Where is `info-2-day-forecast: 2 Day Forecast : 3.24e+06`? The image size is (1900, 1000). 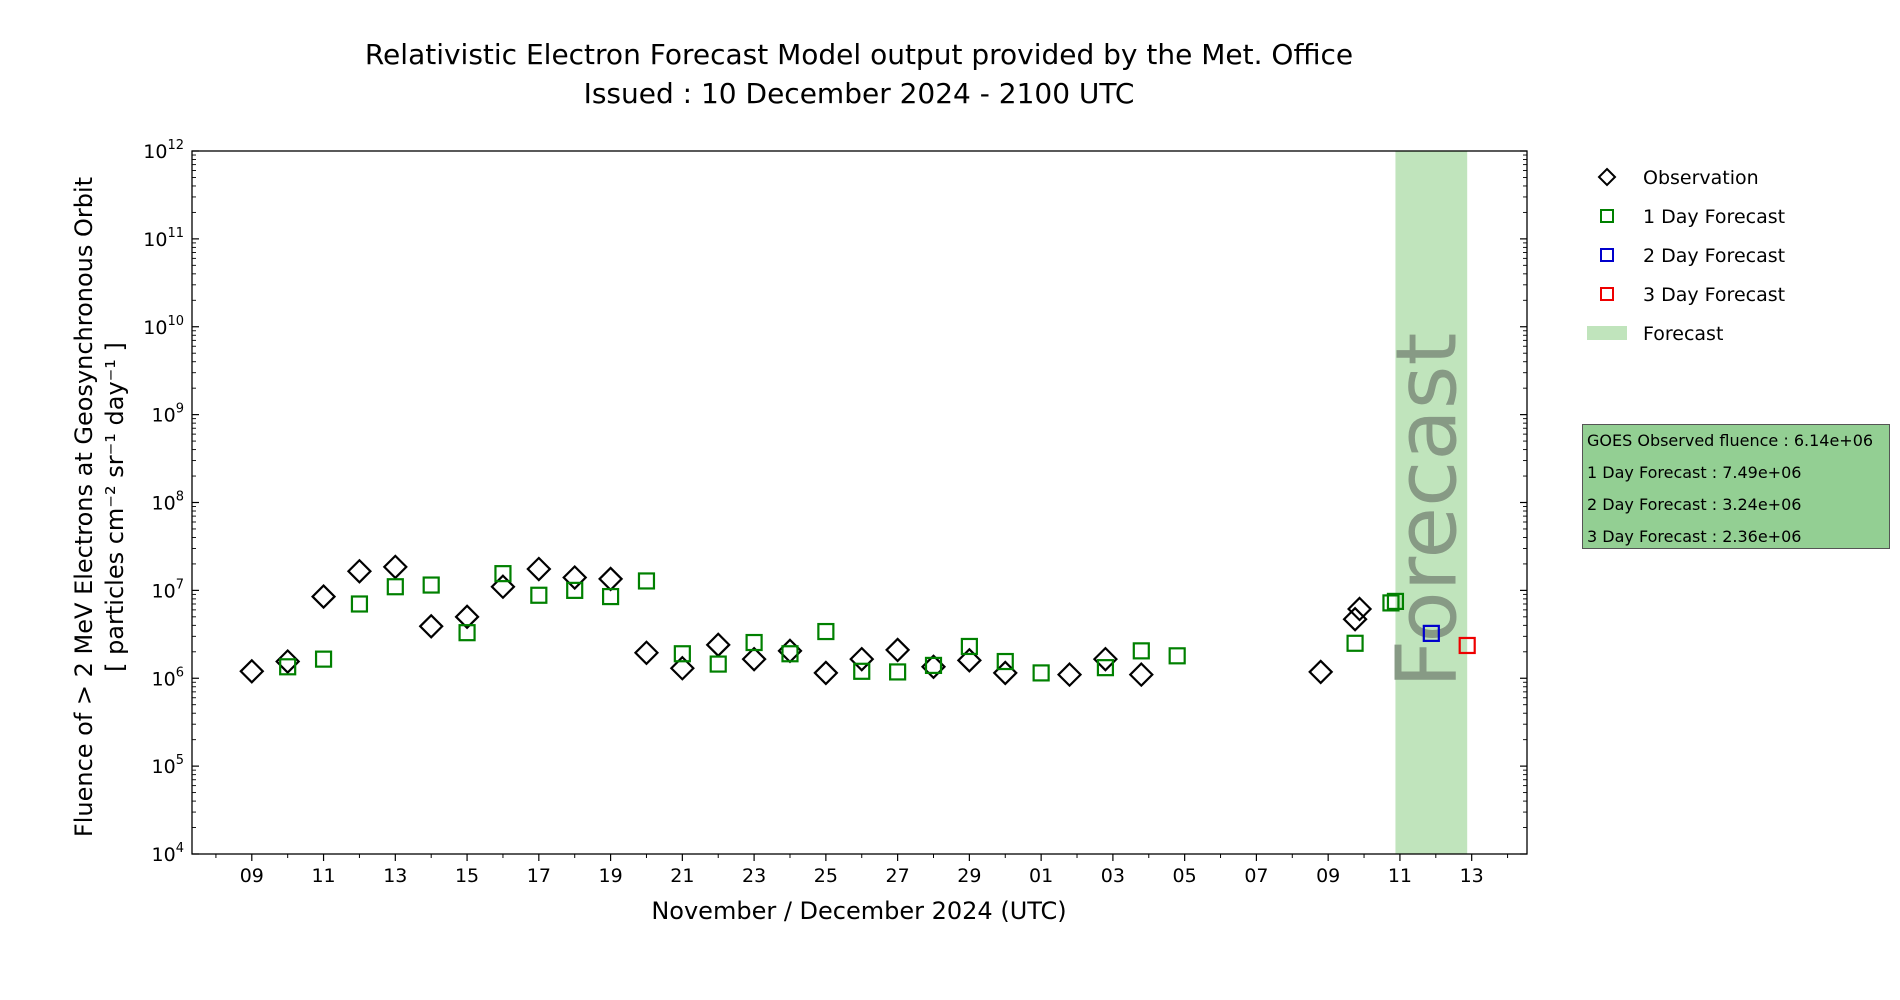 info-2-day-forecast: 2 Day Forecast : 3.24e+06 is located at coordinates (1694, 504).